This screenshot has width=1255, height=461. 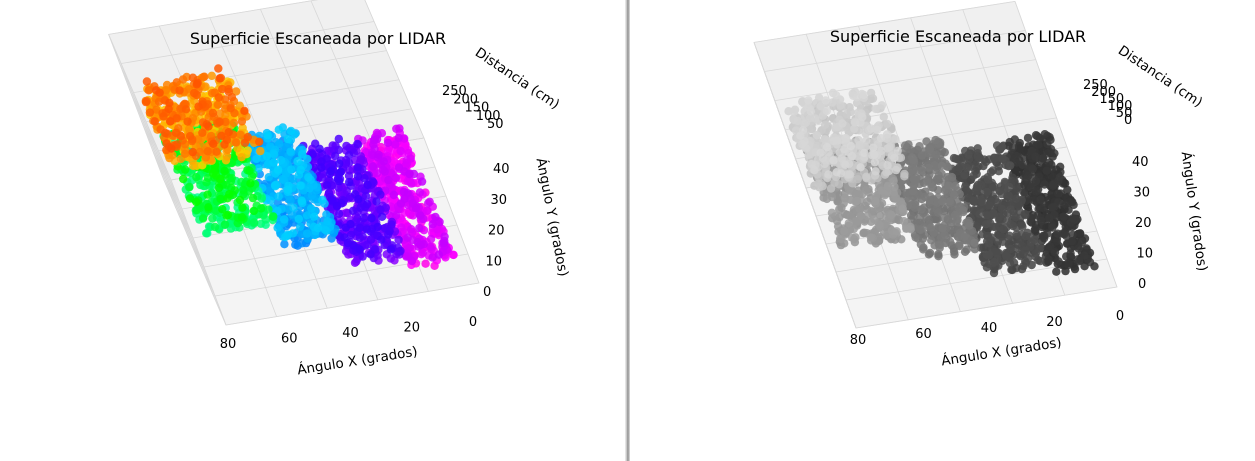 What do you see at coordinates (299, 167) in the screenshot?
I see `point-cloud` at bounding box center [299, 167].